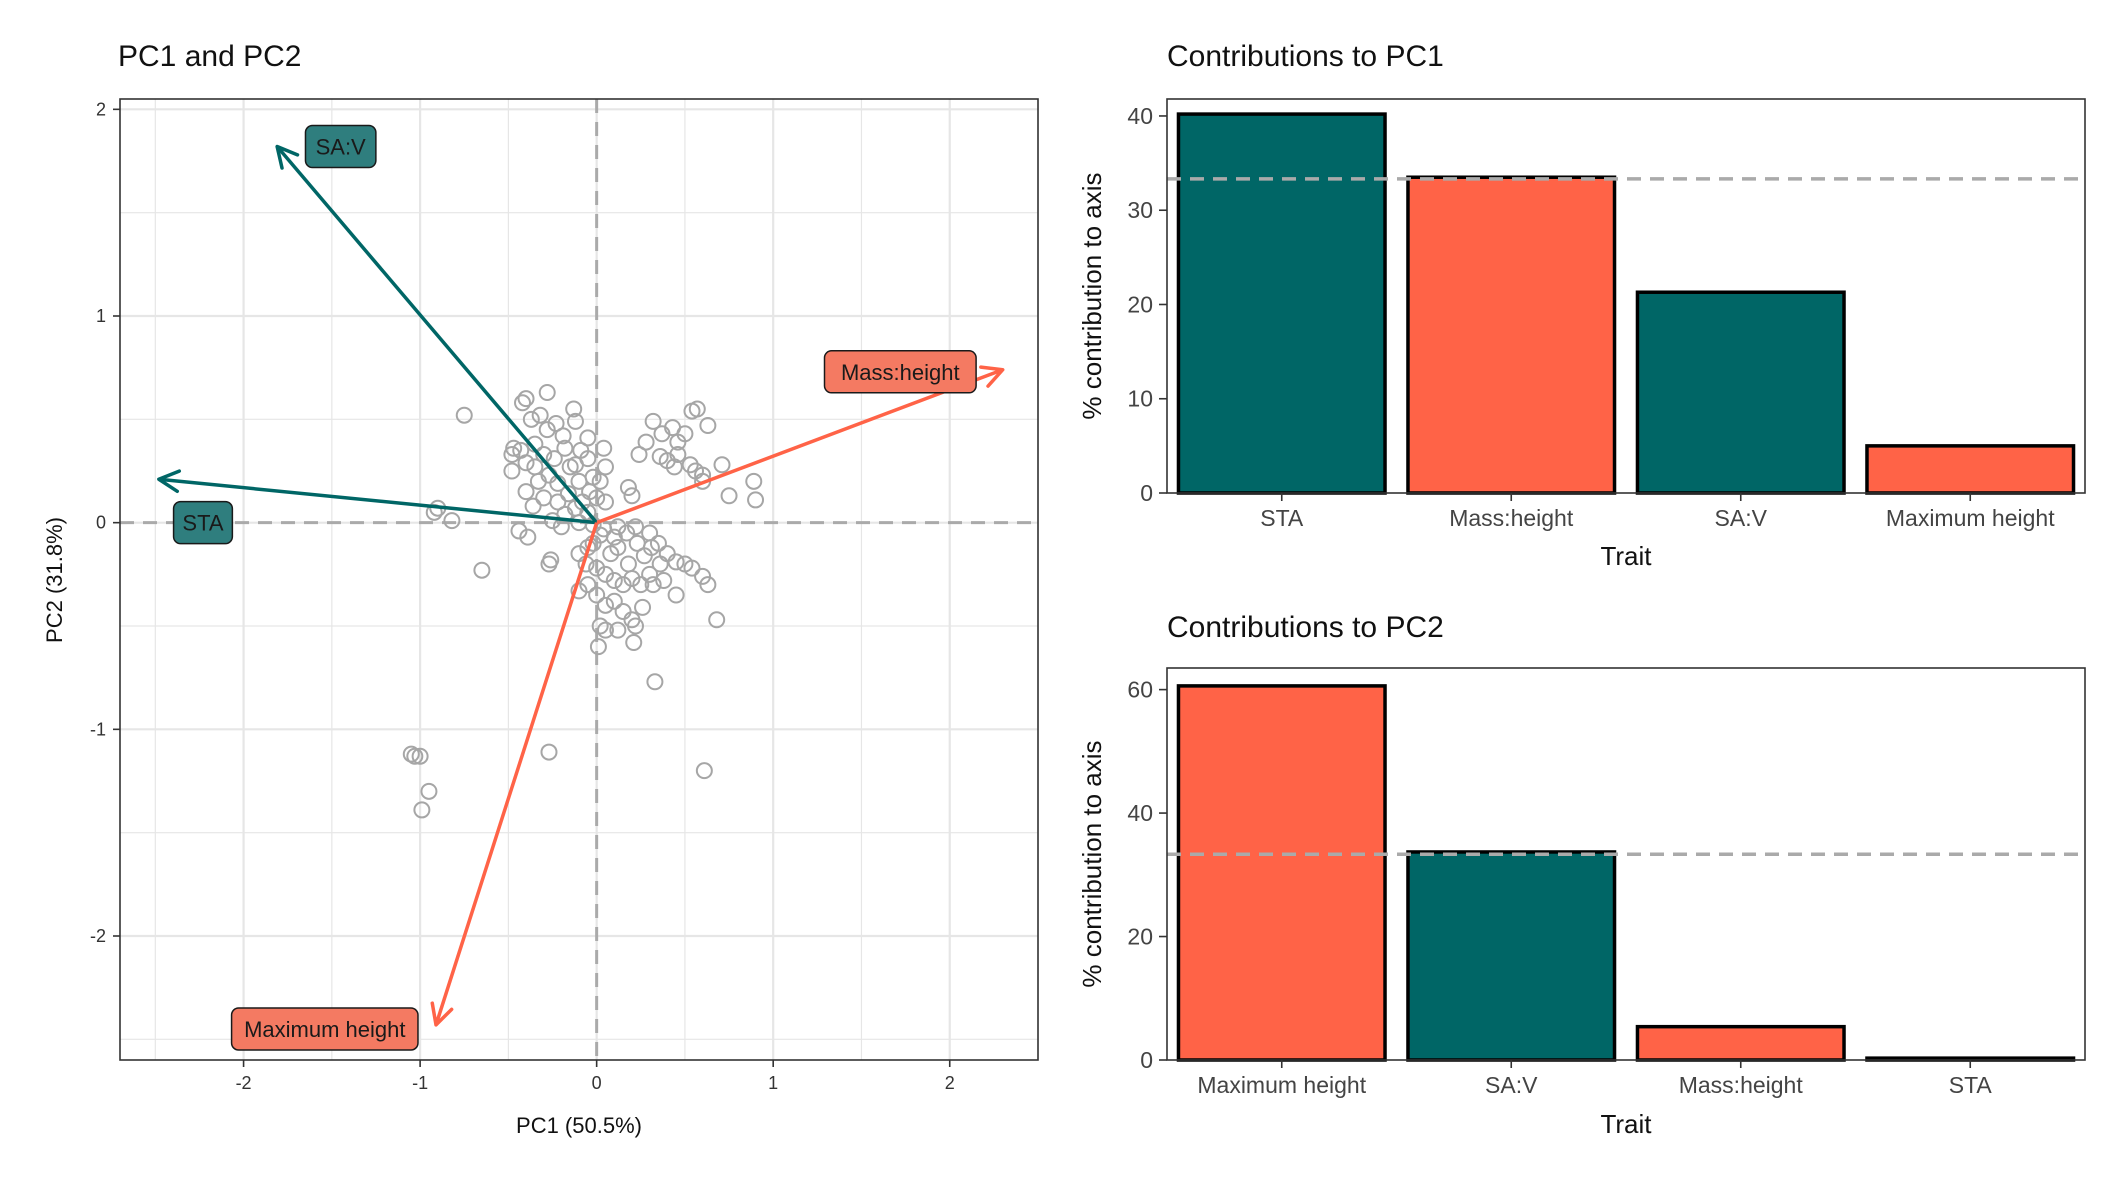 Image resolution: width=2125 pixels, height=1181 pixels. What do you see at coordinates (1594, 1079) in the screenshot?
I see `pc2-x-ticks: Maximum height SA:V Mass:height STA` at bounding box center [1594, 1079].